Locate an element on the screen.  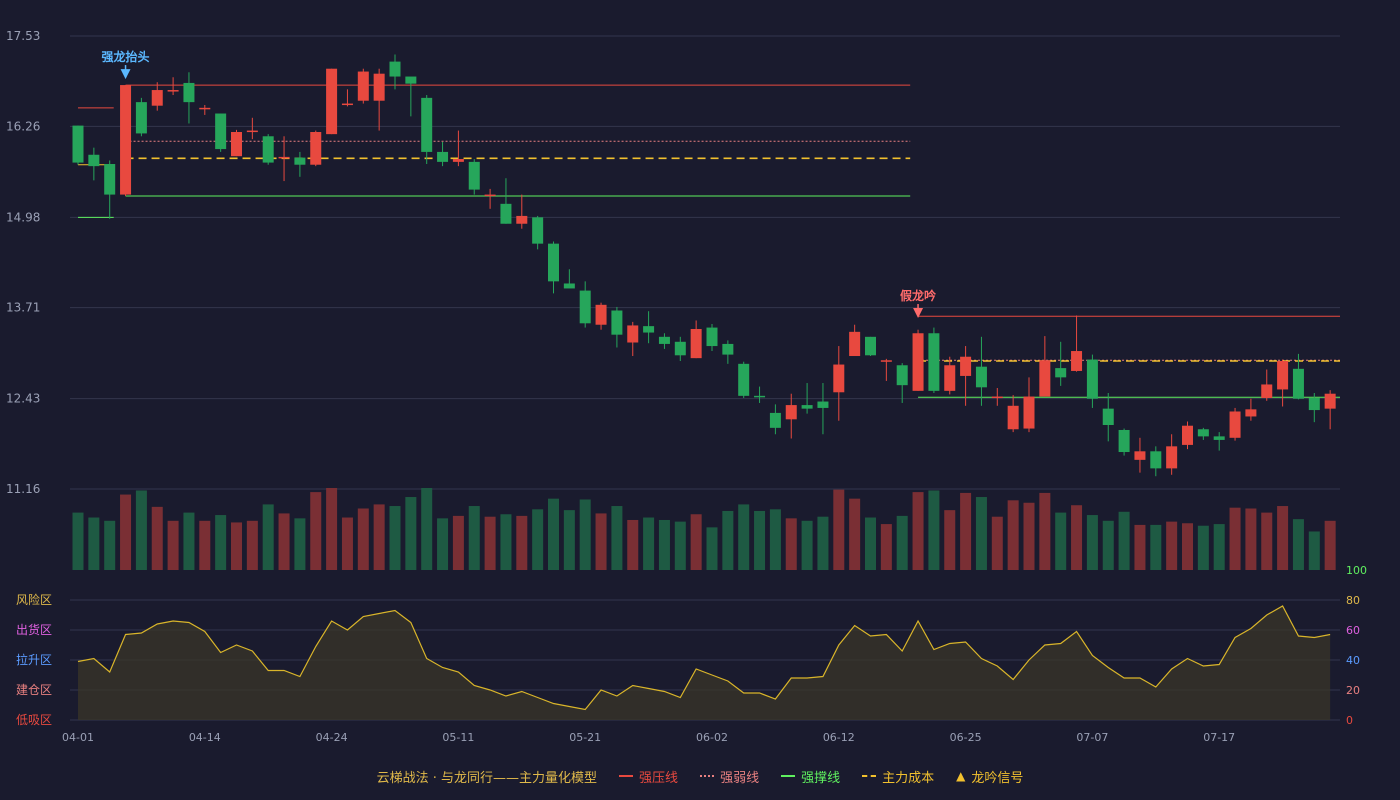
price-tick-label: 14.98 is located at coordinates (23, 217).